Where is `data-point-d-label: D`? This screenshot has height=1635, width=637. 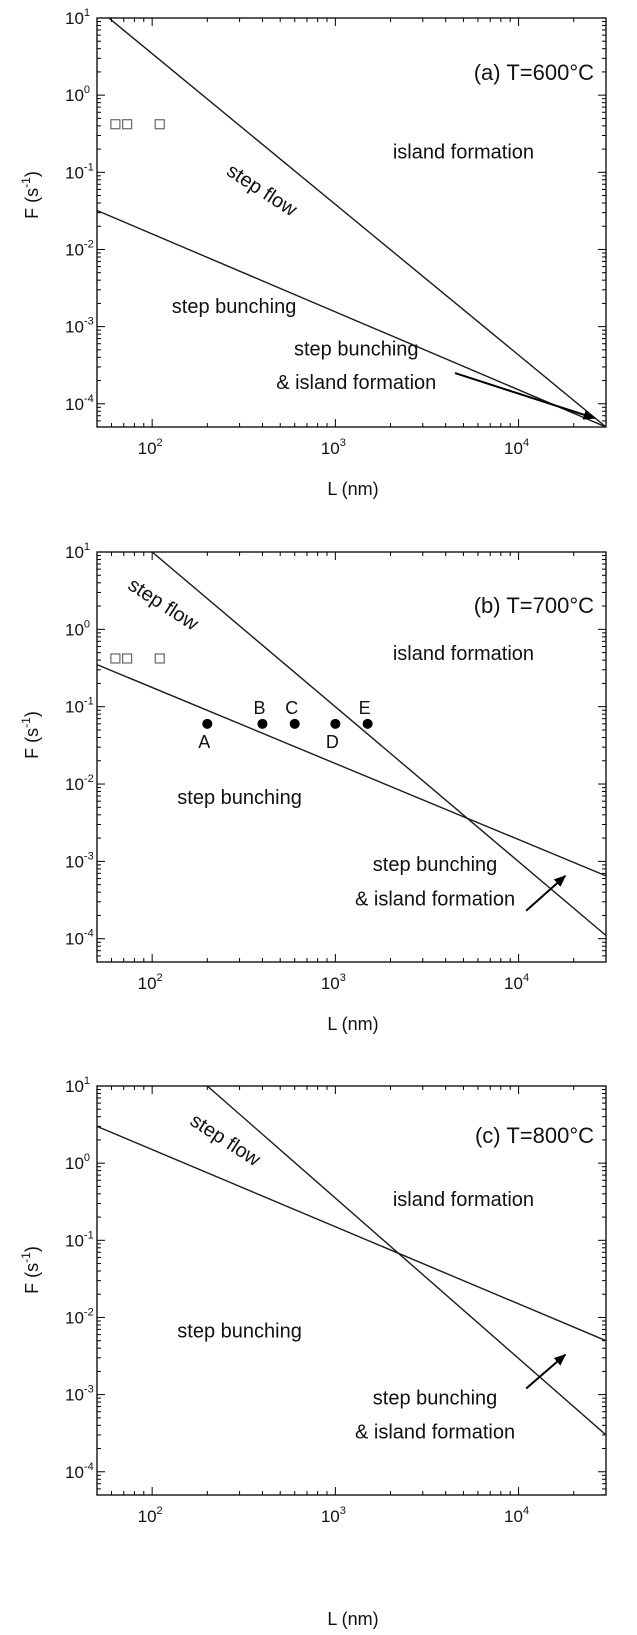 data-point-d-label: D is located at coordinates (332, 742).